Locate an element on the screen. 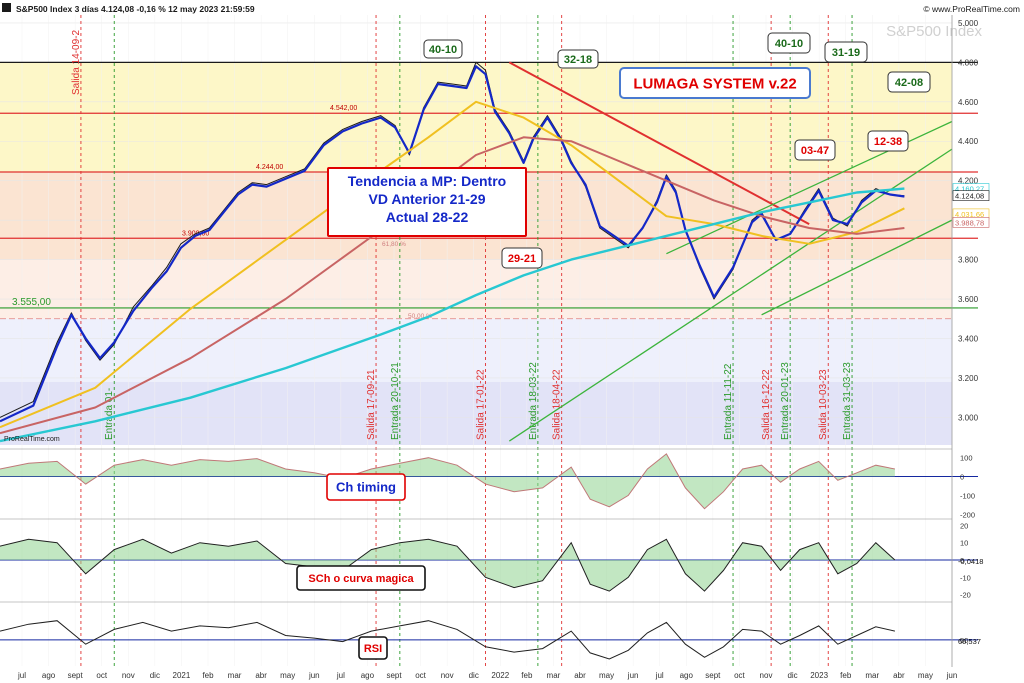  panel-y-tick: 100 is located at coordinates (966, 458).